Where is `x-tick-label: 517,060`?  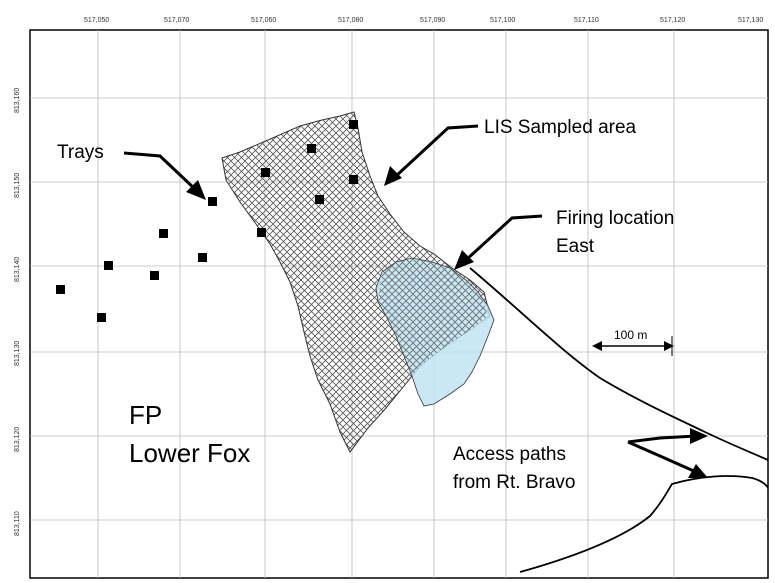 x-tick-label: 517,060 is located at coordinates (263, 20).